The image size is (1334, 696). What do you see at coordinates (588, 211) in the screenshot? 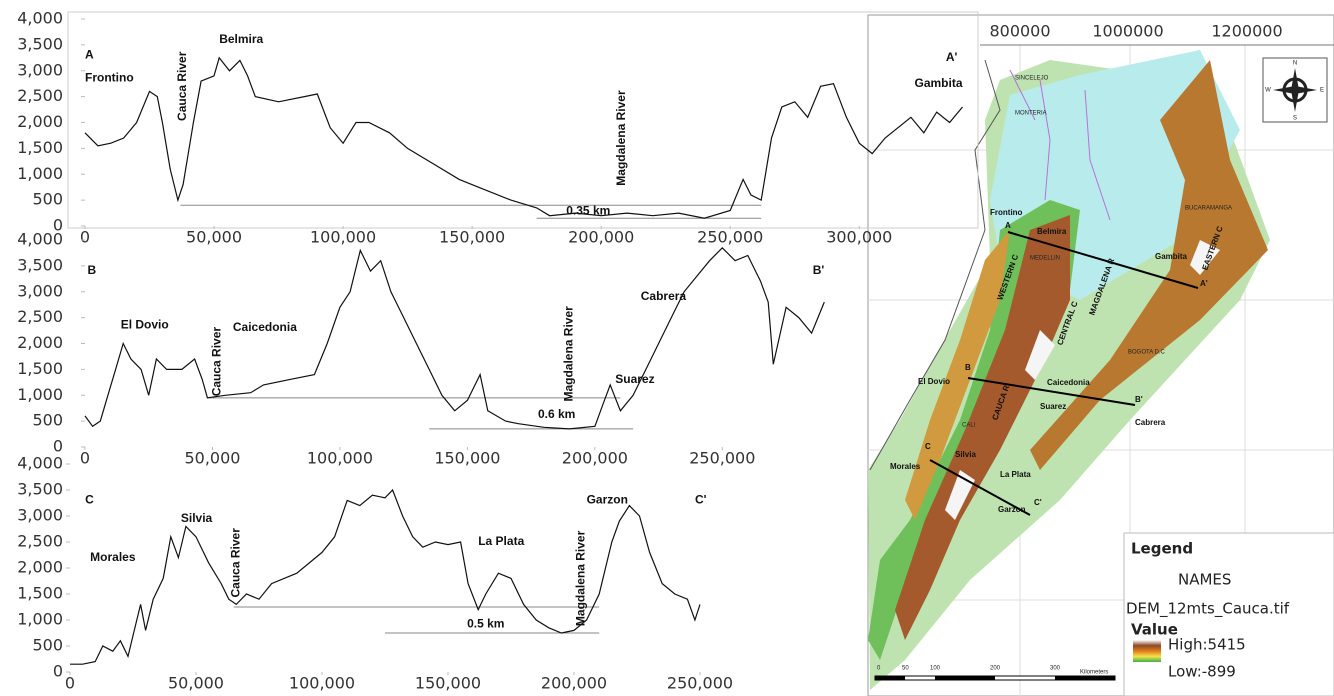
I see `annotation: 0.35 km` at bounding box center [588, 211].